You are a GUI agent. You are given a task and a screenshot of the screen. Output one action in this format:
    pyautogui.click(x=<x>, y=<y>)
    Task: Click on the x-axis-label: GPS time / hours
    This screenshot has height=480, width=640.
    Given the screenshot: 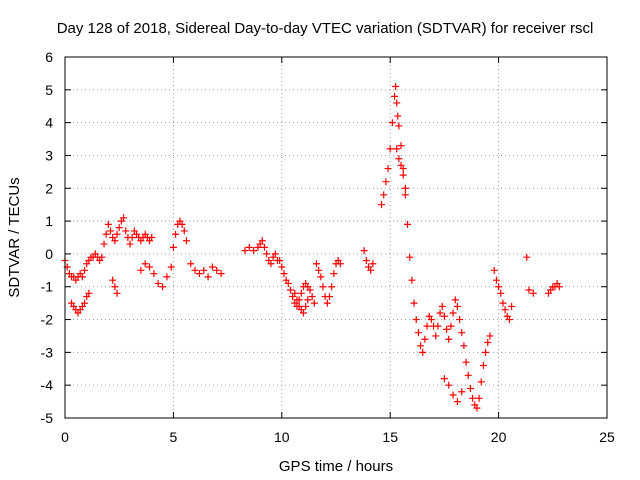 What is the action you would take?
    pyautogui.click(x=336, y=466)
    